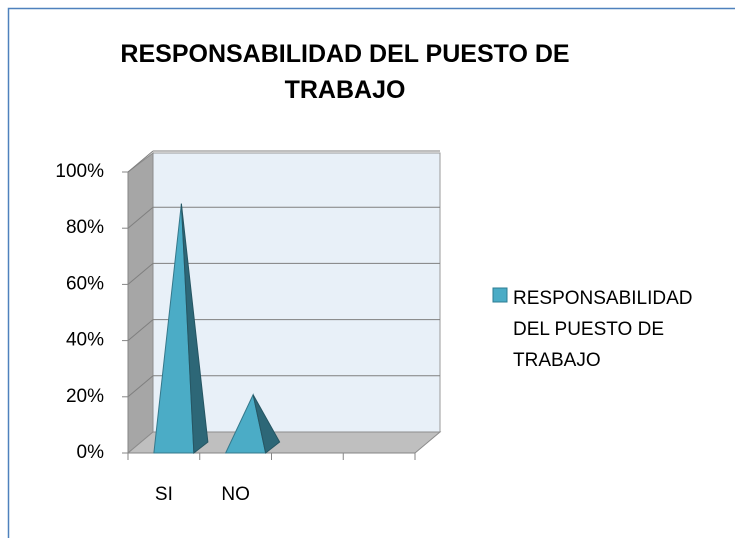 This screenshot has height=538, width=735. Describe the element at coordinates (140, 303) in the screenshot. I see `side-wall` at that location.